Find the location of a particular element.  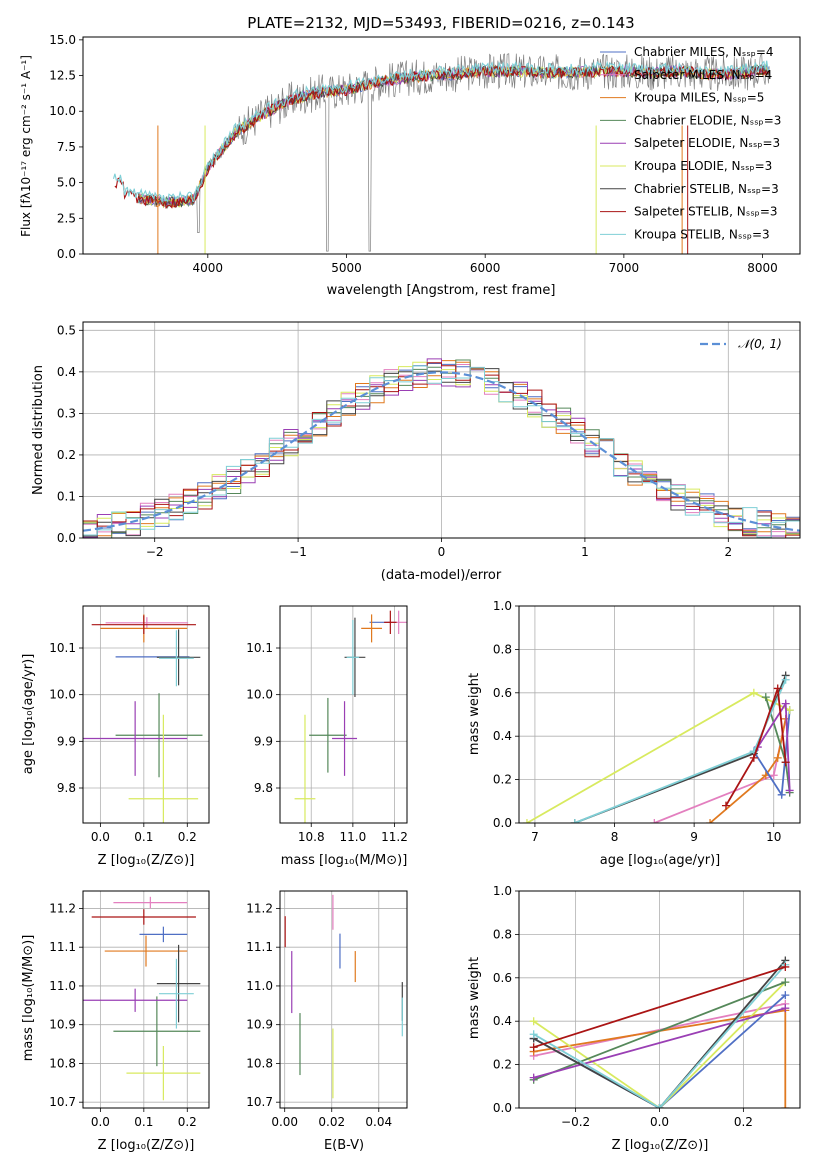

legend-label: Chabrier MILES, Nₛₛₚ=4 is located at coordinates (704, 52).